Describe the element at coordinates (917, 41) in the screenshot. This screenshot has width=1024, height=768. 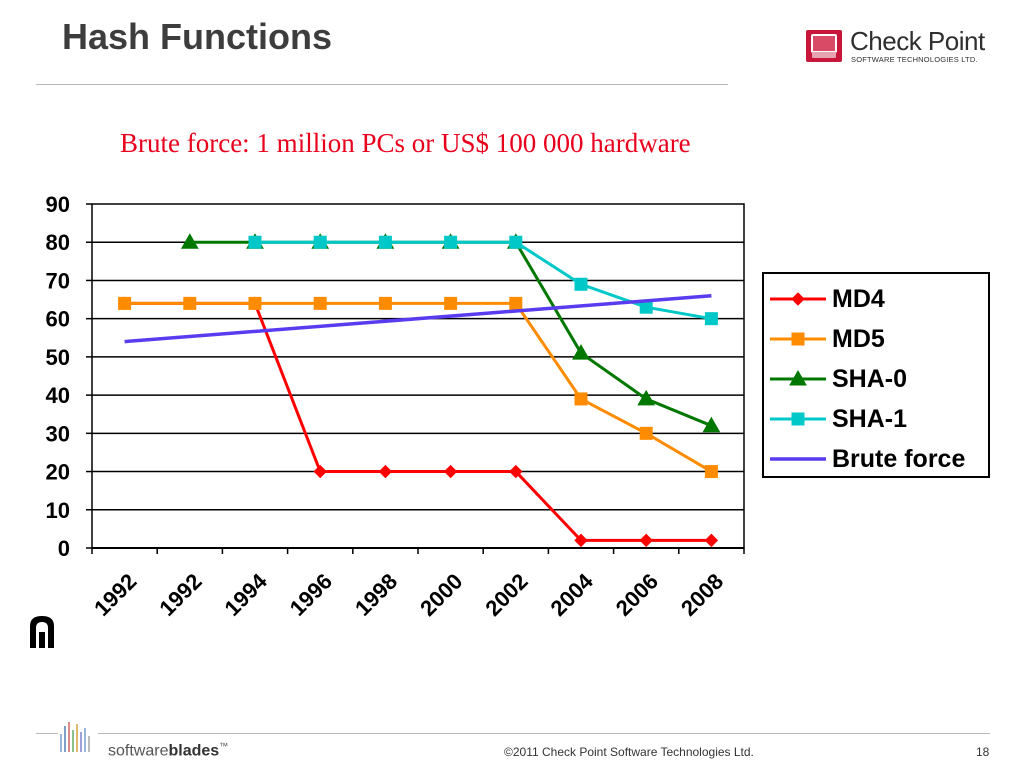
I see `logo-name: Check Point` at that location.